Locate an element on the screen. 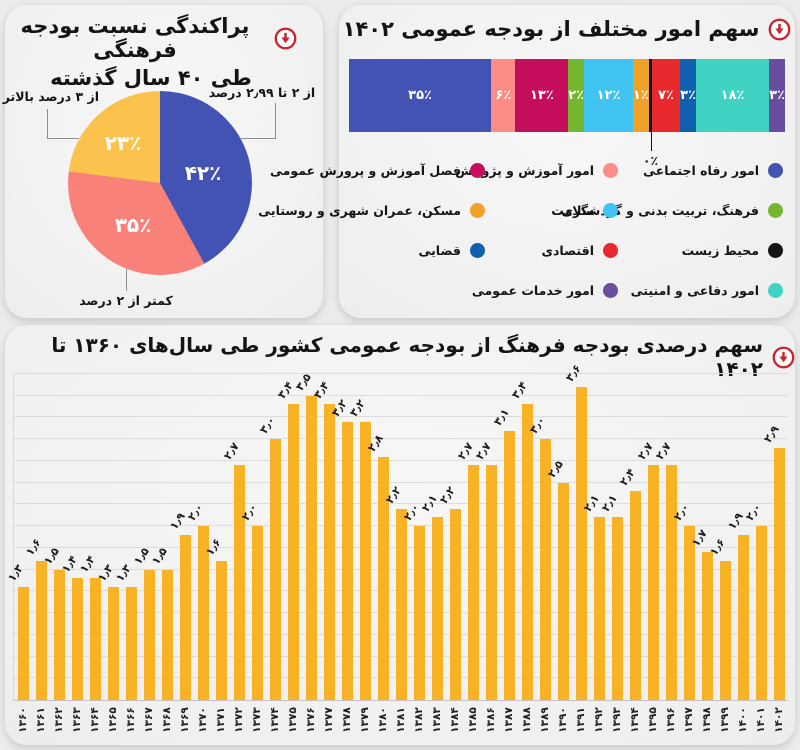 This screenshot has height=750, width=800. year-axis-label: ۱۳۹۵ is located at coordinates (653, 720).